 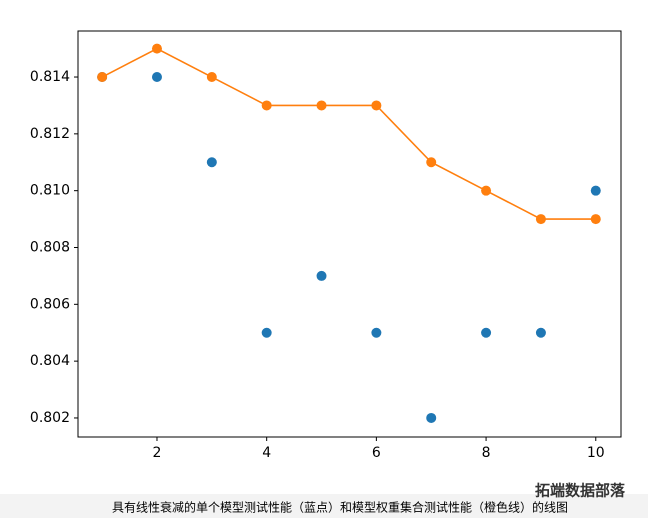 What do you see at coordinates (486, 453) in the screenshot?
I see `x-tick-label: 8` at bounding box center [486, 453].